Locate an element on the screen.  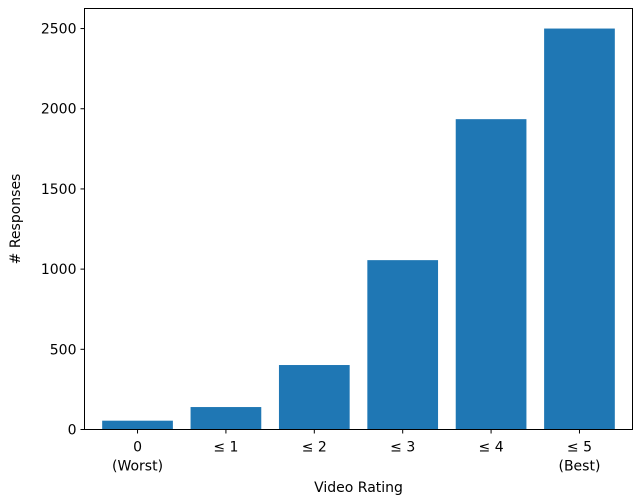
x-tick-label-4: ≤ 4 is located at coordinates (491, 448).